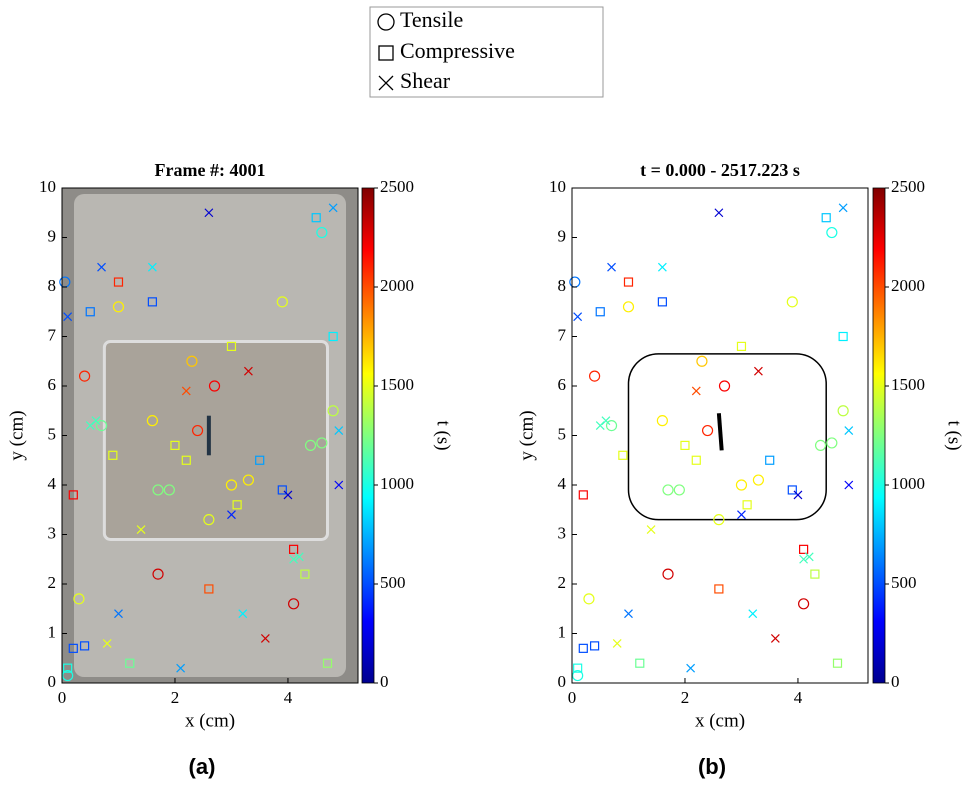 This screenshot has width=968, height=785. Describe the element at coordinates (712, 766) in the screenshot. I see `panel-label: (b)` at that location.